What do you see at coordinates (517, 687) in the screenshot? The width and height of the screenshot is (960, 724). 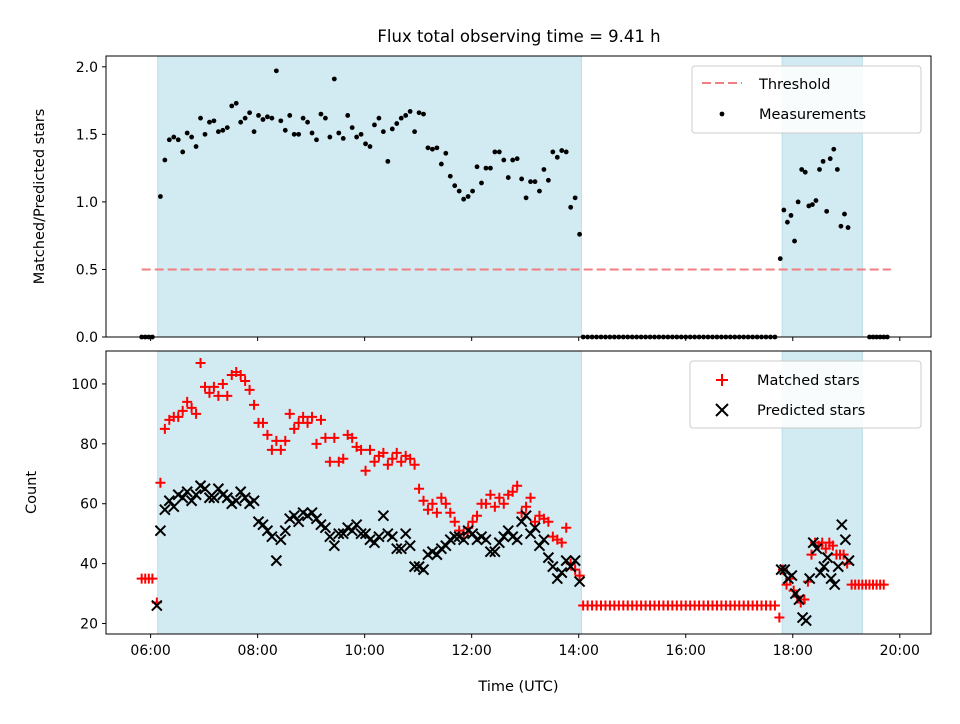 I see `x-axis-label: Time (UTC)` at bounding box center [517, 687].